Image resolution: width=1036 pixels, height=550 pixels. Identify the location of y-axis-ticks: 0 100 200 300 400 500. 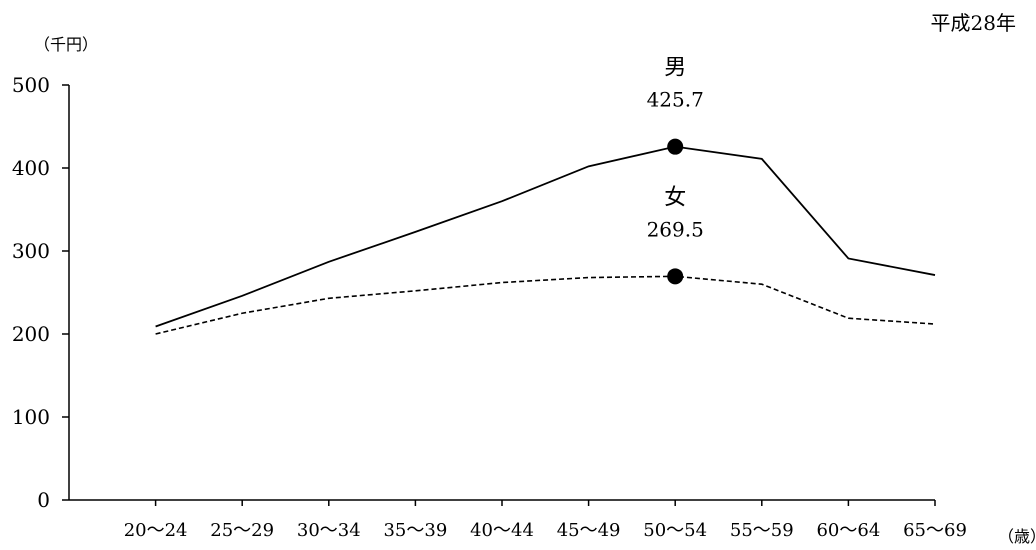
(40, 292).